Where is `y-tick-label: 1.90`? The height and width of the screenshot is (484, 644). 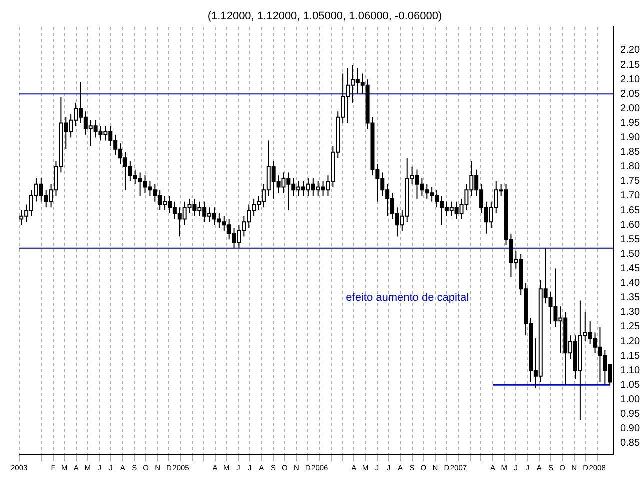
y-tick-label: 1.90 is located at coordinates (630, 138).